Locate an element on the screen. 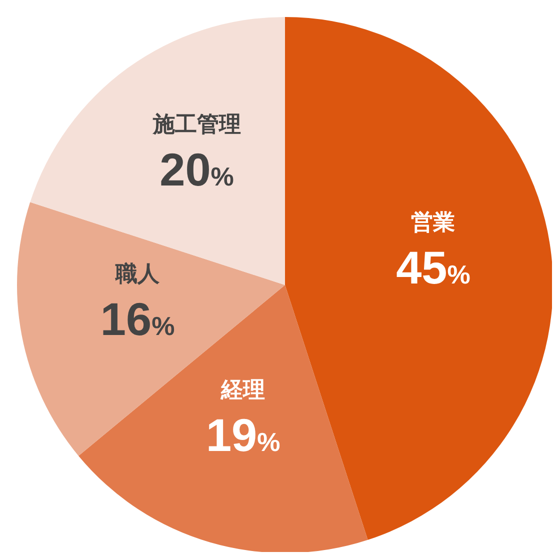 This screenshot has height=560, width=560. data-label: 20% is located at coordinates (197, 170).